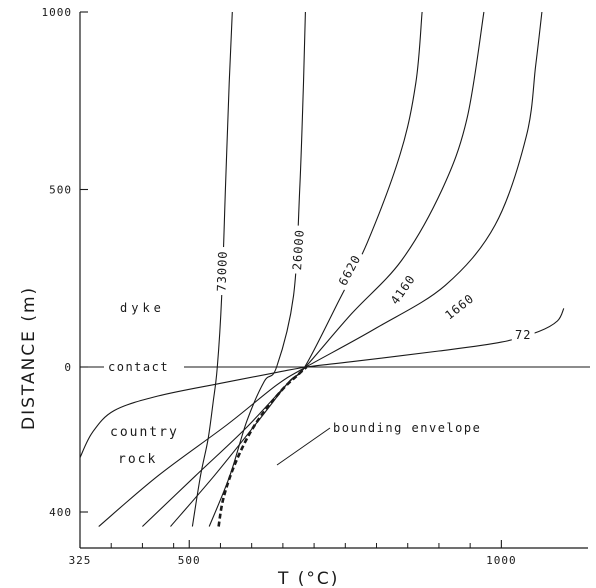 Image resolution: width=596 pixels, height=588 pixels. Describe the element at coordinates (144, 432) in the screenshot. I see `region-label-country: country` at that location.